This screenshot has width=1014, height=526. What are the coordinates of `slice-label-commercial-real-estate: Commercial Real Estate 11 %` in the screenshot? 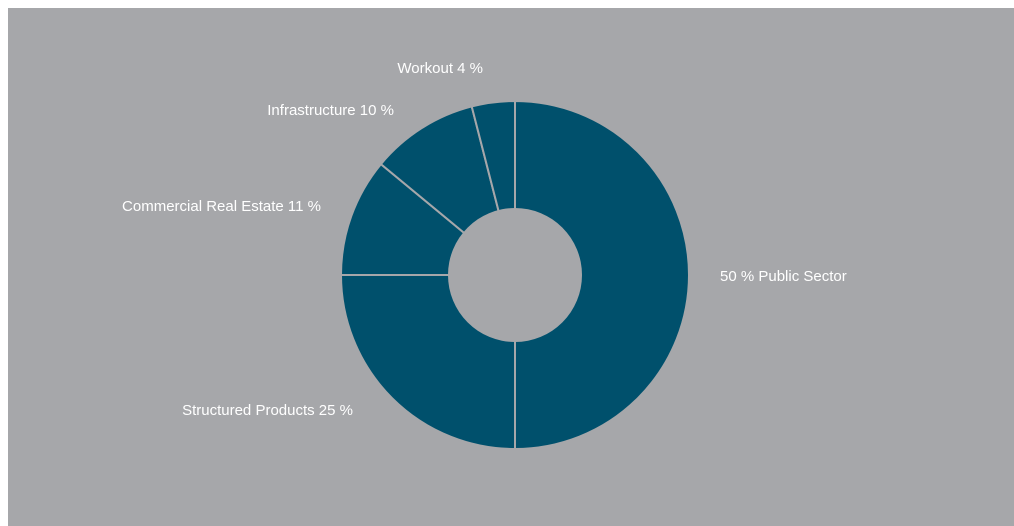 It's located at (221, 206).